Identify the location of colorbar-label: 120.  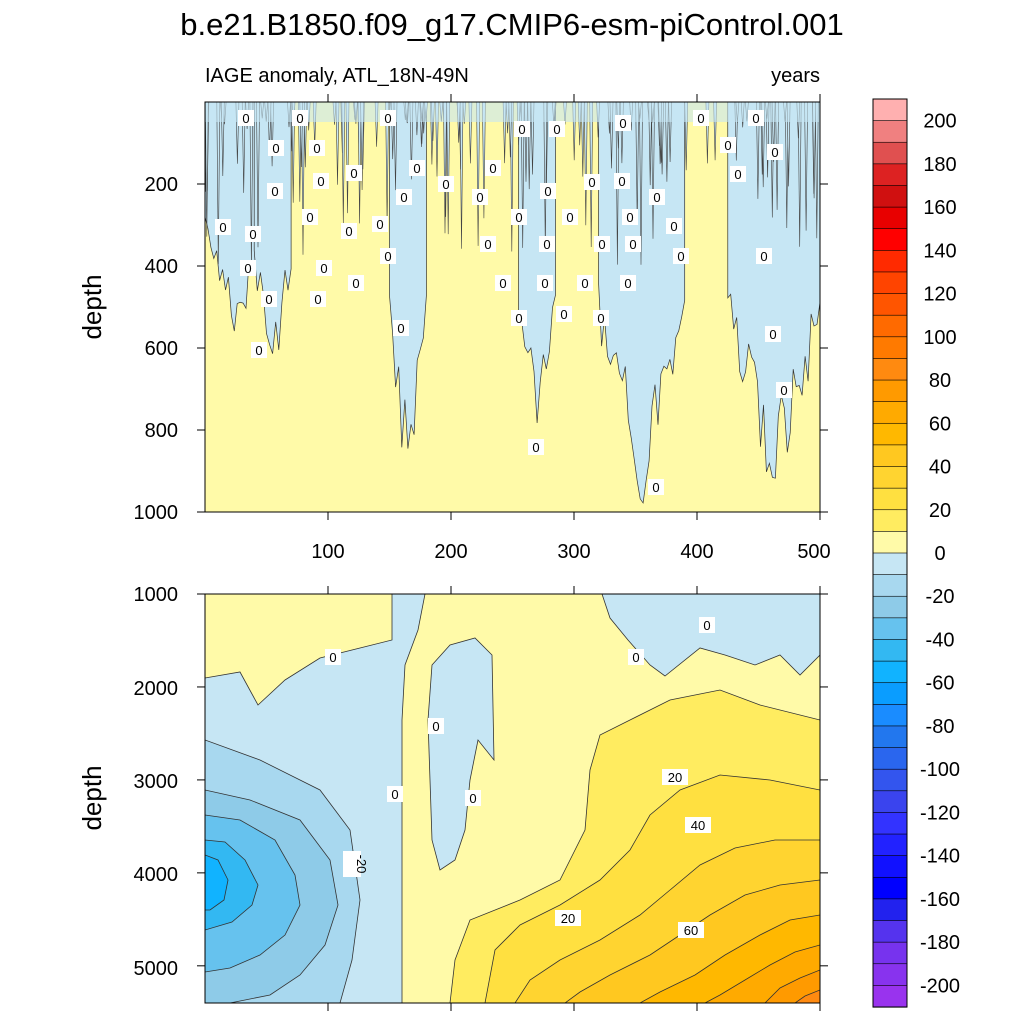
(939, 295).